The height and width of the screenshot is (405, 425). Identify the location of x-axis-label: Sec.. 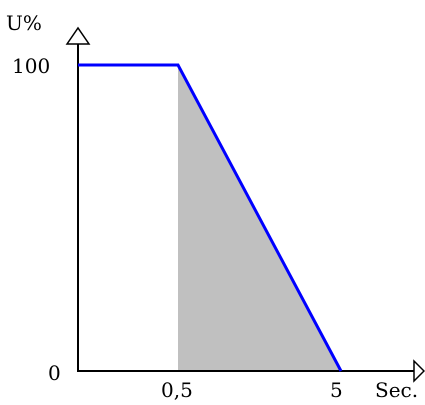
(396, 390).